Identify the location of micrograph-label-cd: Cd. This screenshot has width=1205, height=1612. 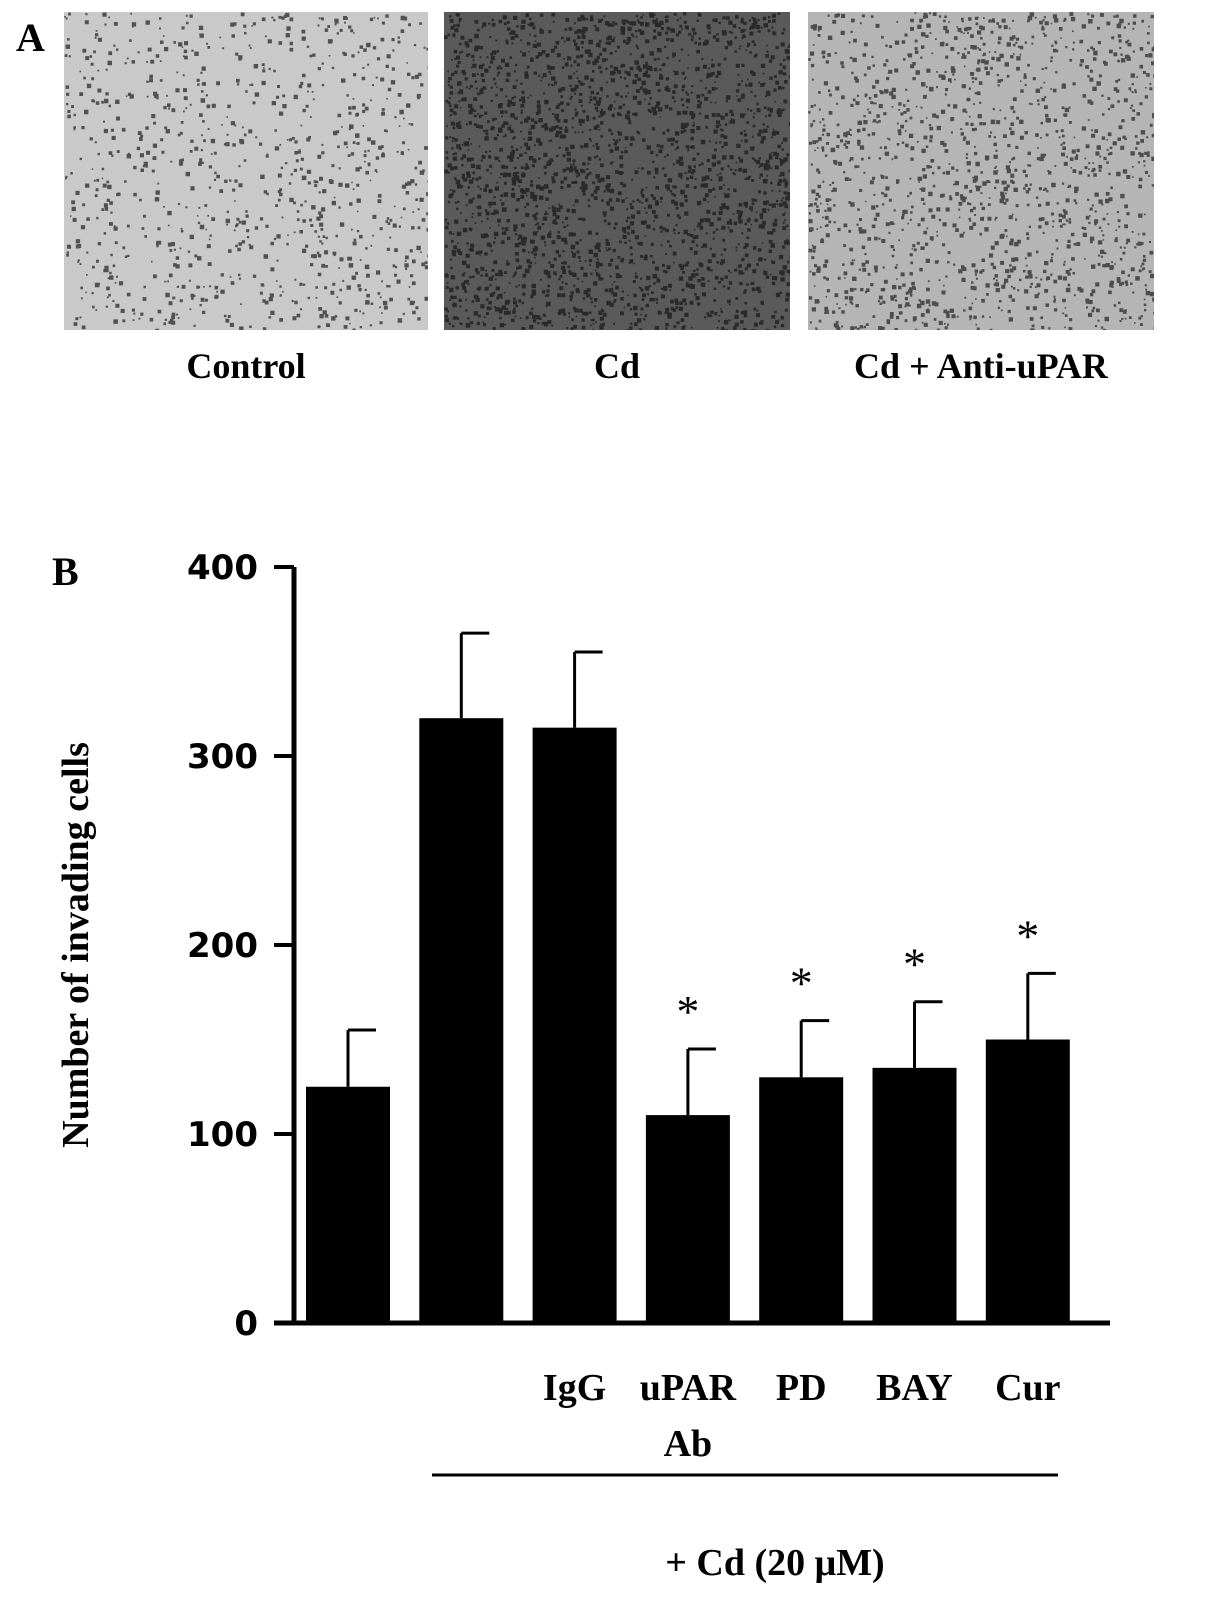
(617, 366).